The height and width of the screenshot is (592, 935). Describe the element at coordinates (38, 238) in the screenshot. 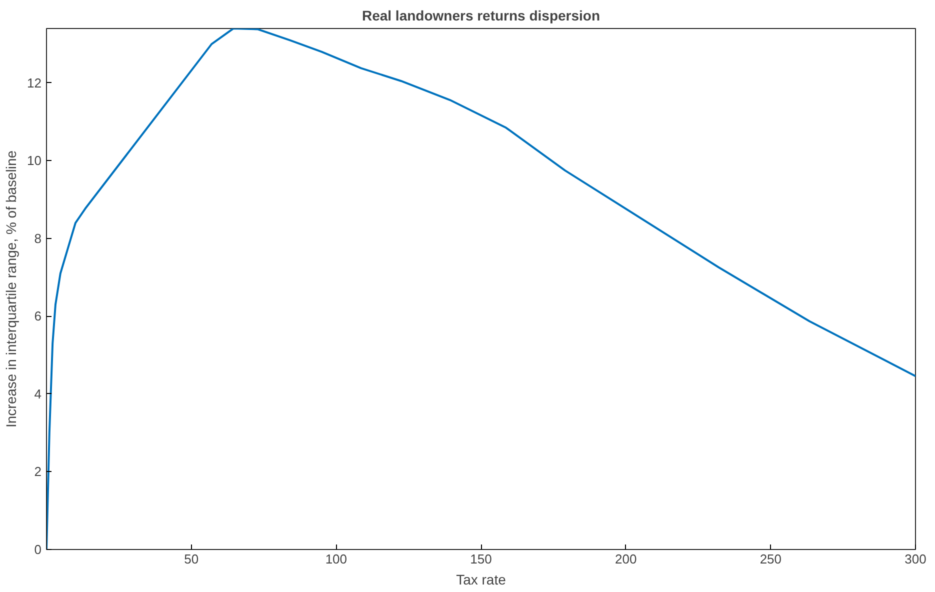

I see `y-tick-label: 8` at that location.